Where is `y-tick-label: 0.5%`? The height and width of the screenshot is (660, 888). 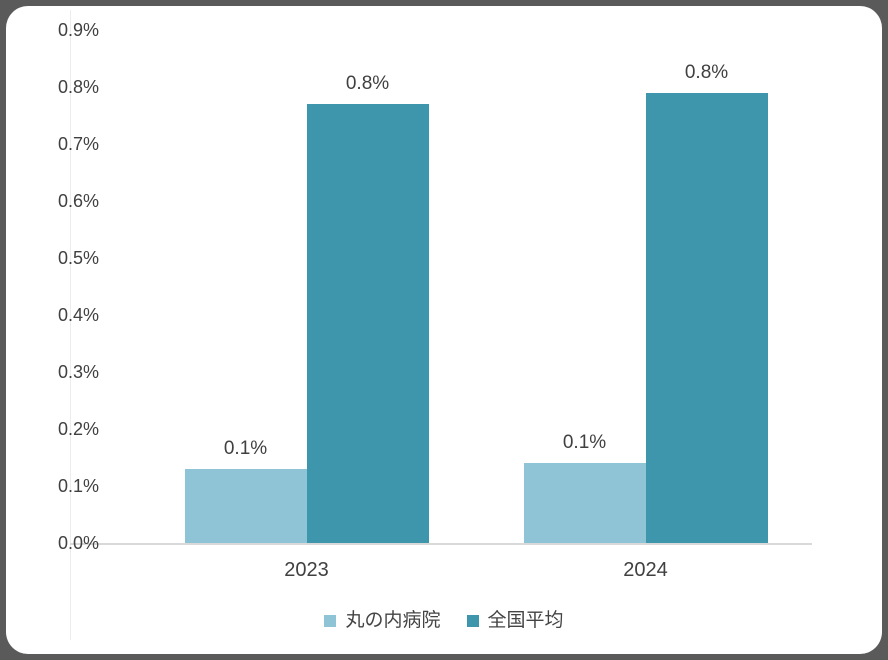 y-tick-label: 0.5% is located at coordinates (79, 258).